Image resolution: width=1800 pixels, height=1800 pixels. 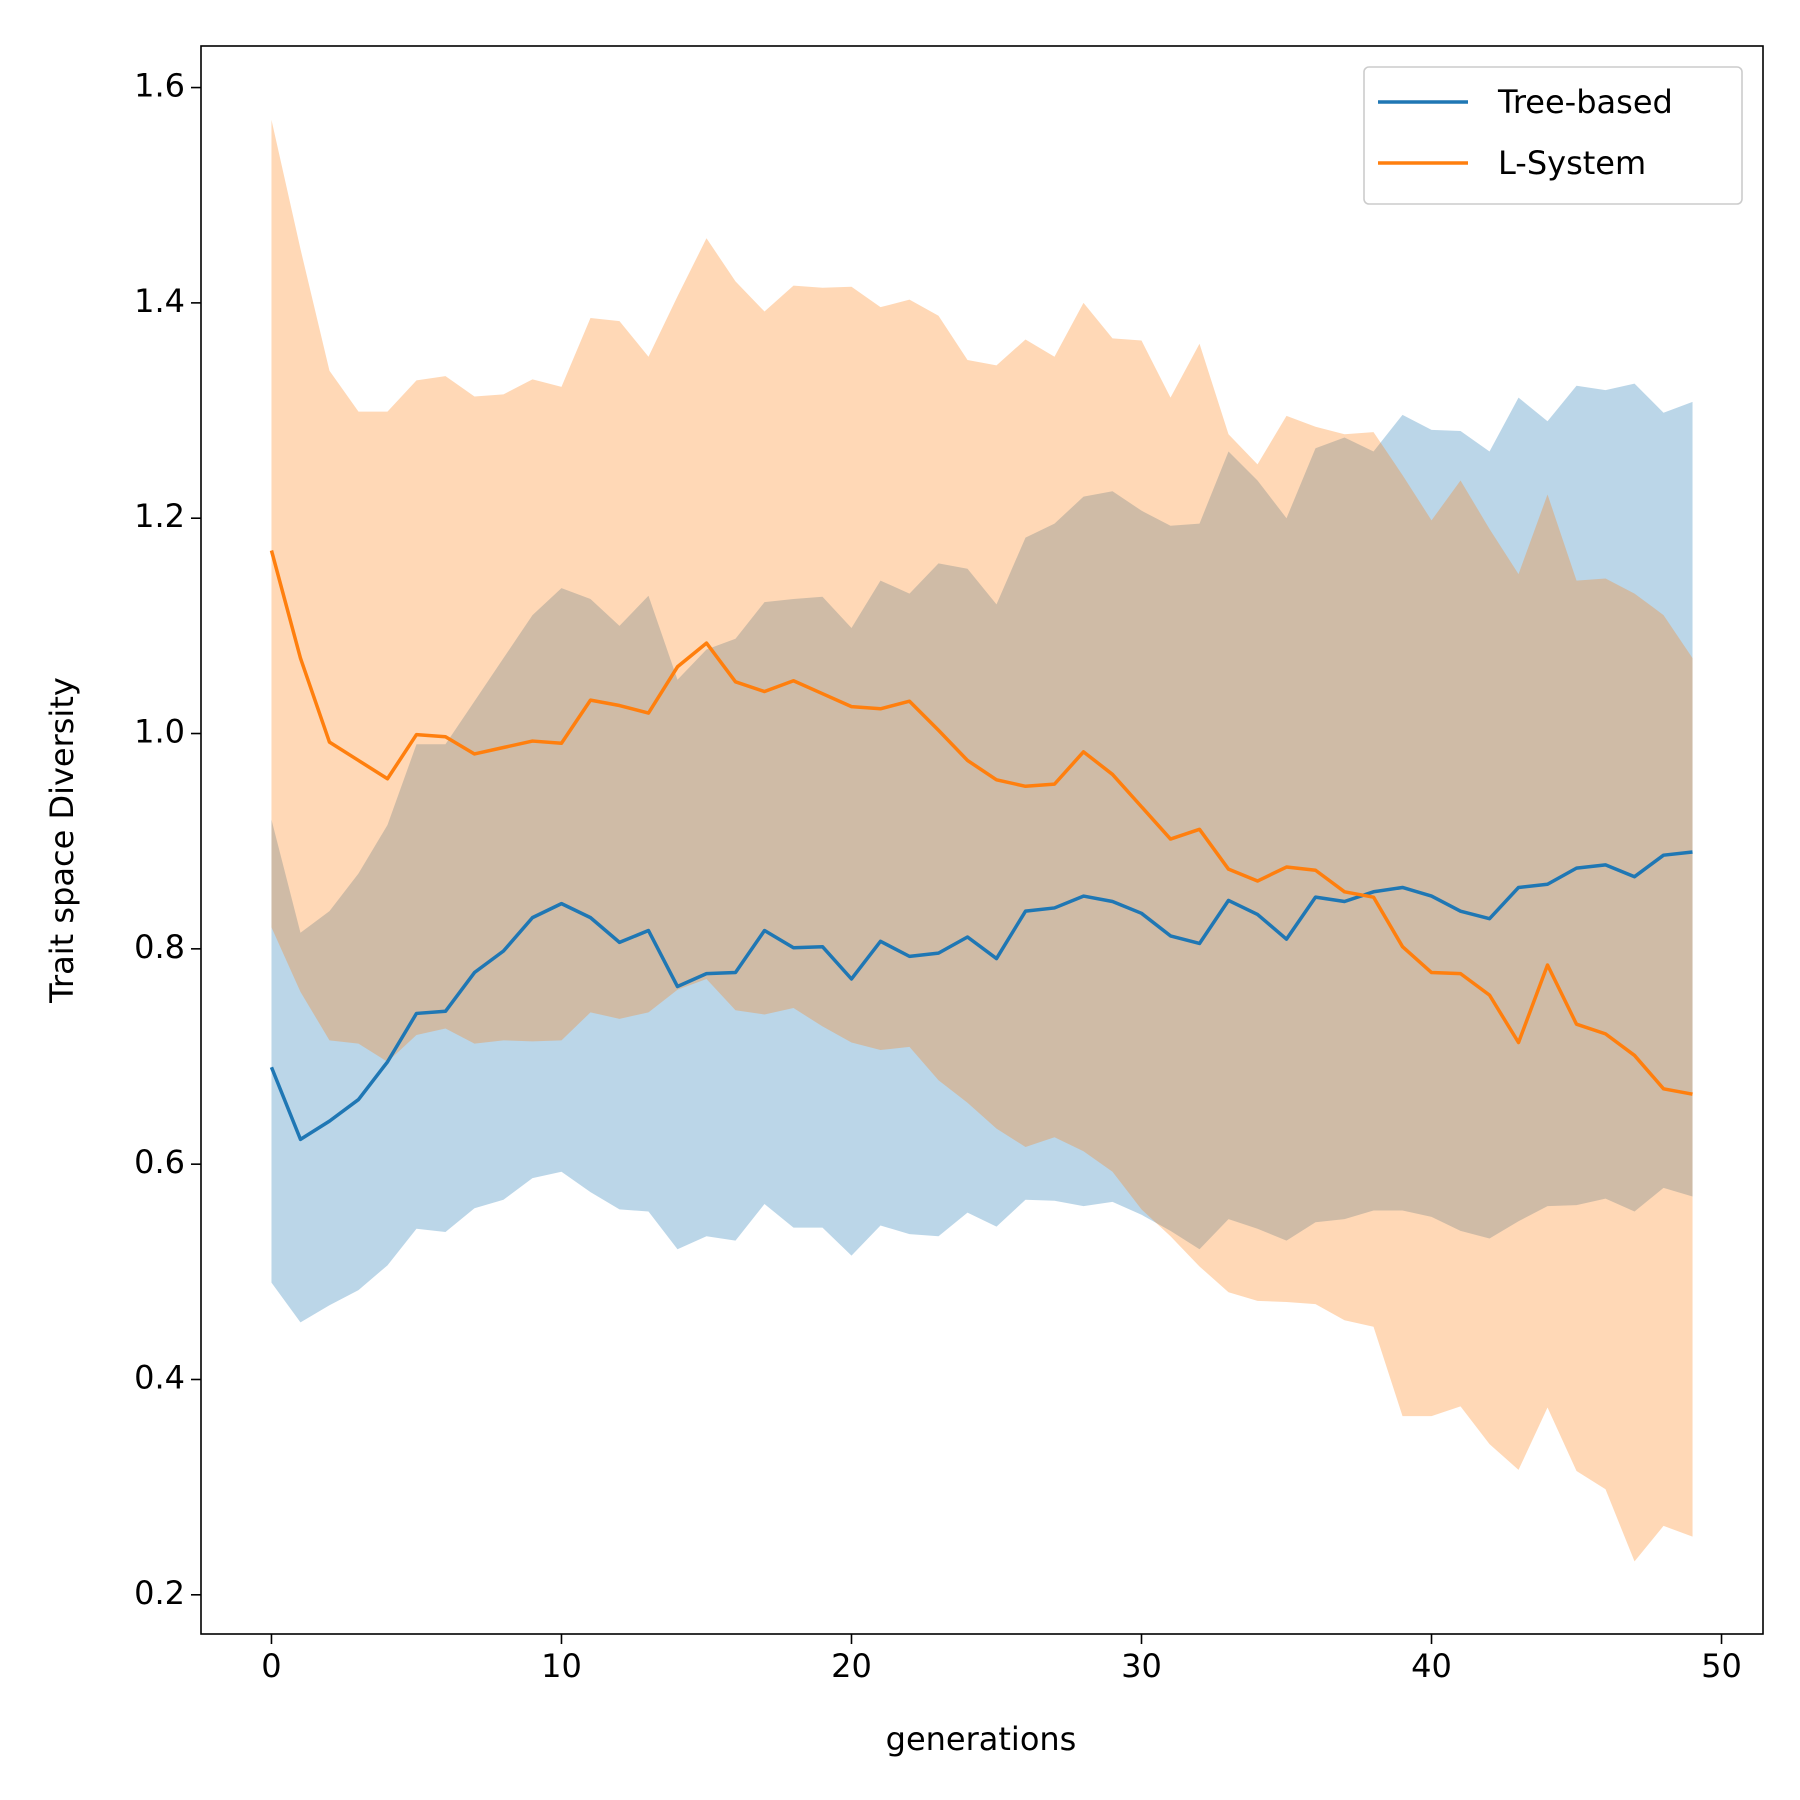 I want to click on y-axis-label: Trait space Diversity, so click(x=62, y=840).